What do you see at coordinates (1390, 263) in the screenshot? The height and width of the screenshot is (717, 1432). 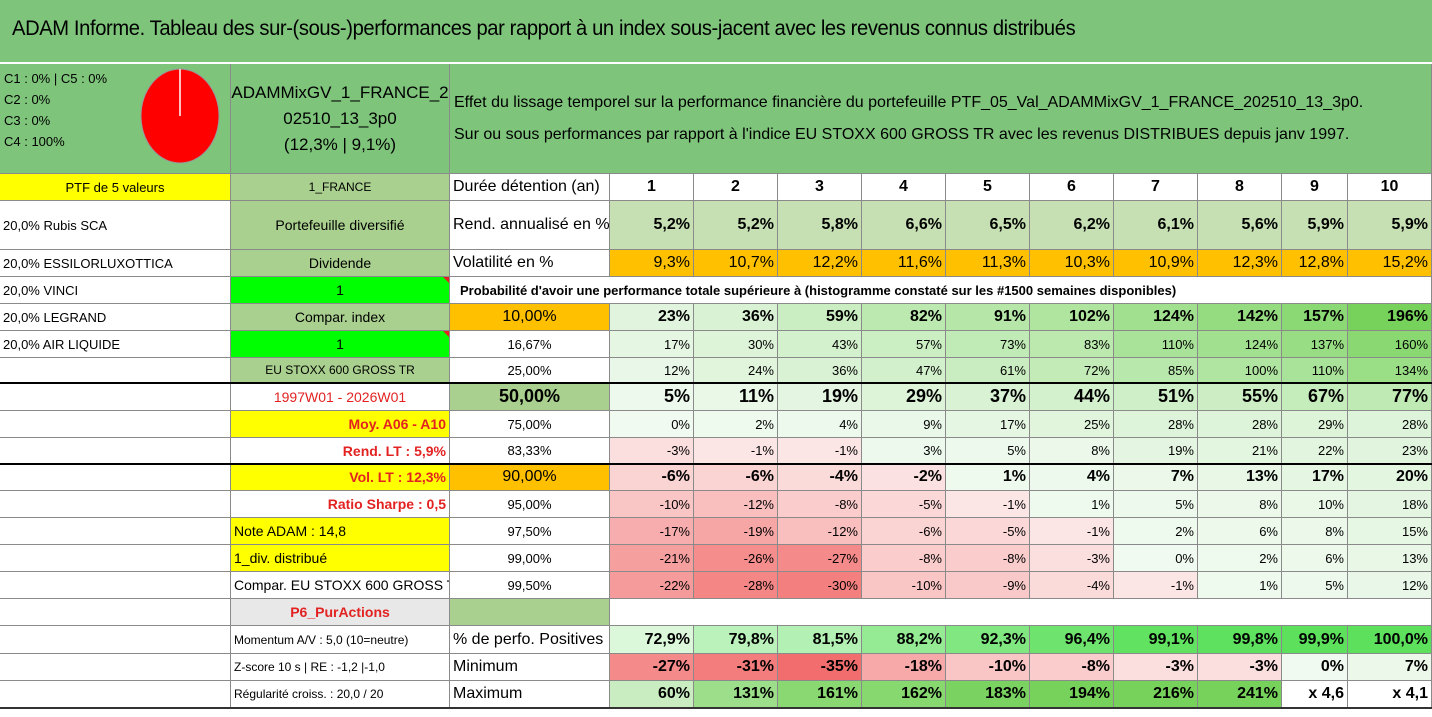 I see `volatility-value: 15,2%` at bounding box center [1390, 263].